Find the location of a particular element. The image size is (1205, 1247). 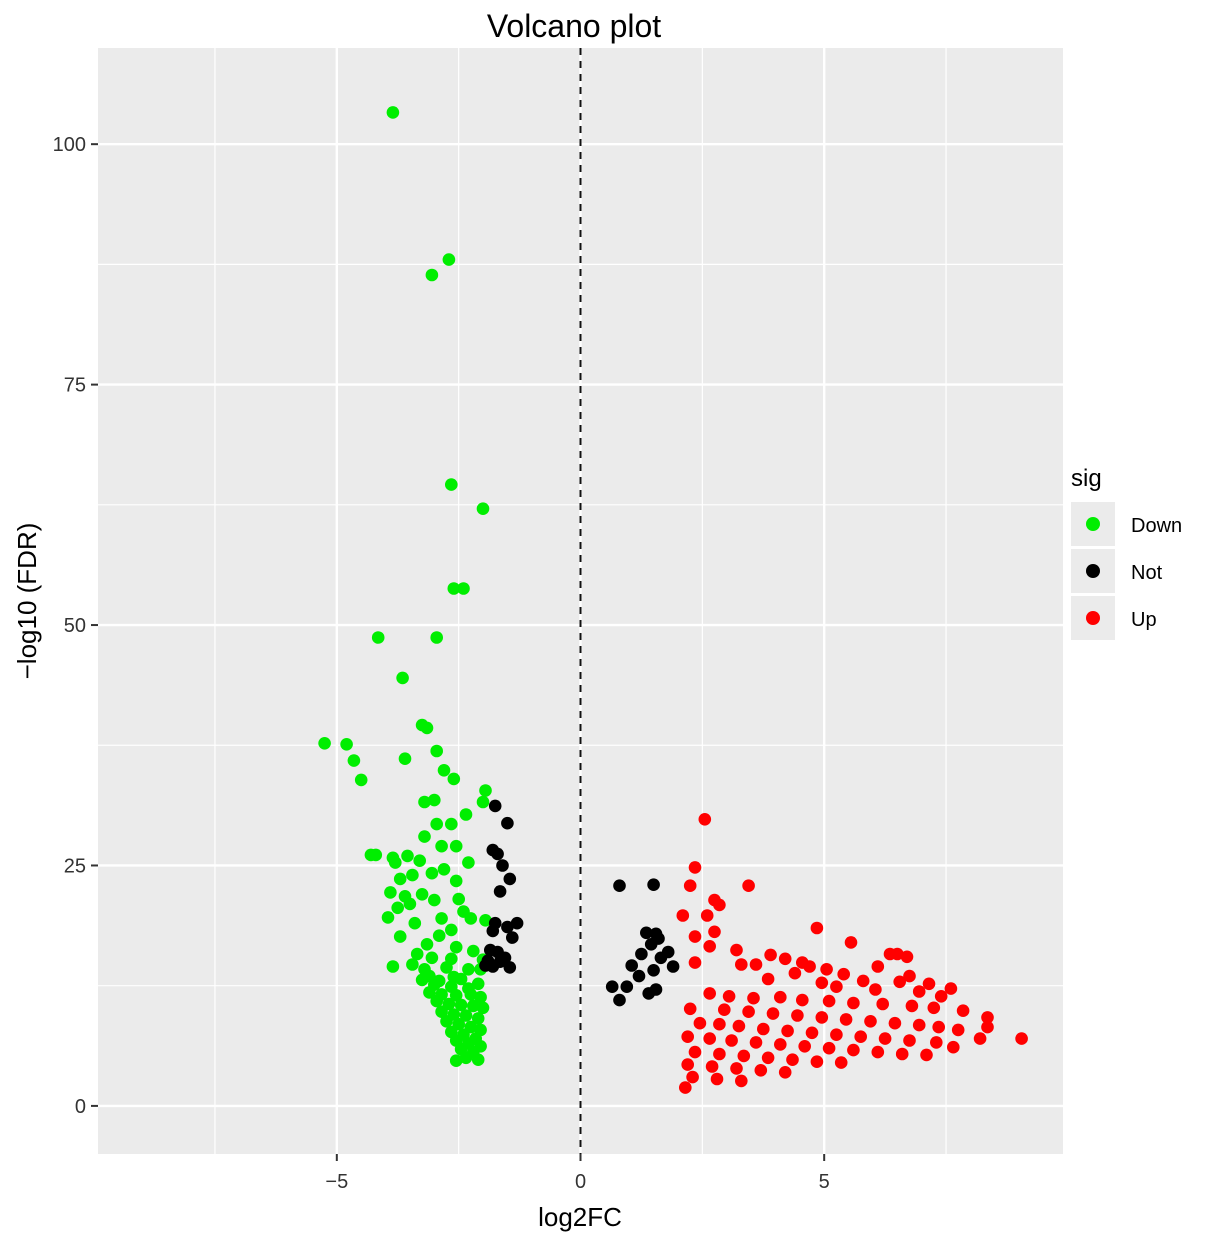

series-down is located at coordinates (405, 586).